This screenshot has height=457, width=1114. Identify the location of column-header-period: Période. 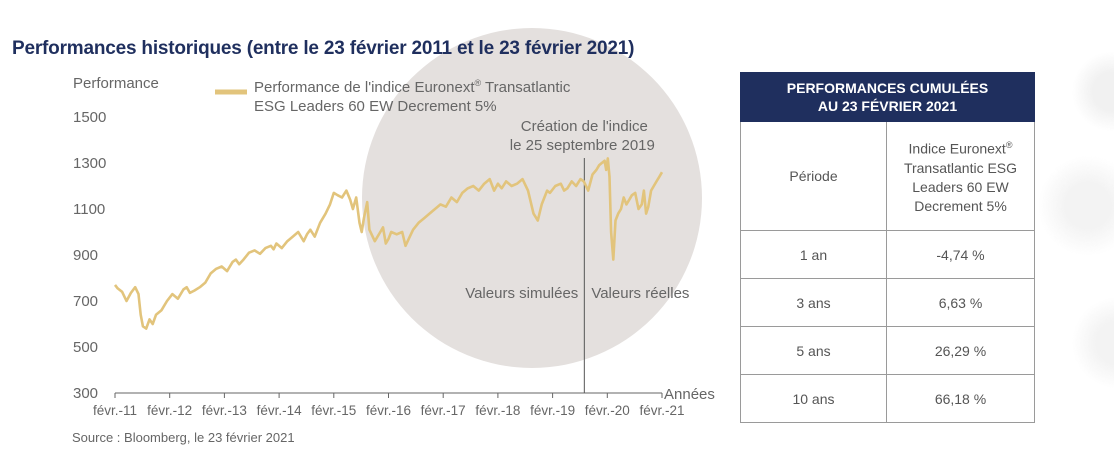
(813, 176).